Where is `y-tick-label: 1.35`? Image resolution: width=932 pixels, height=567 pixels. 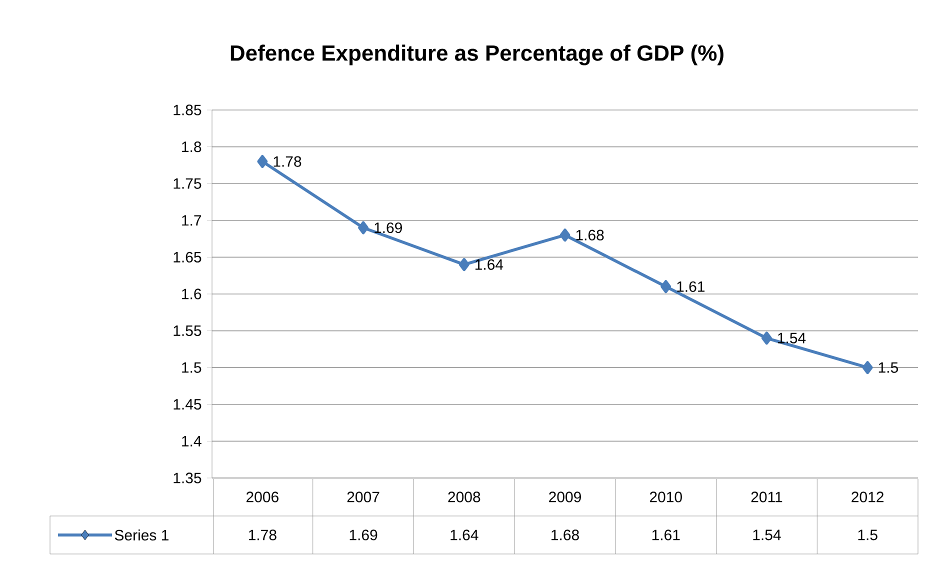
y-tick-label: 1.35 is located at coordinates (188, 478).